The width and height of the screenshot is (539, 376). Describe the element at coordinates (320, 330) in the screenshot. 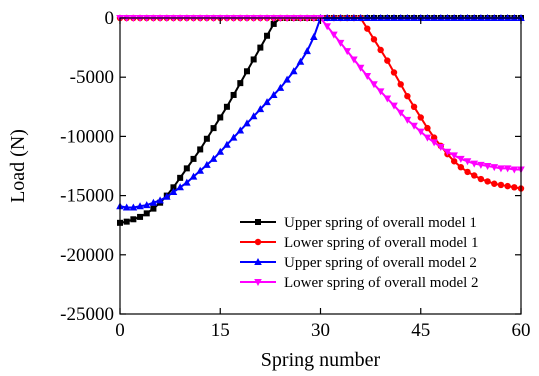

I see `x-tick-label: 30` at that location.